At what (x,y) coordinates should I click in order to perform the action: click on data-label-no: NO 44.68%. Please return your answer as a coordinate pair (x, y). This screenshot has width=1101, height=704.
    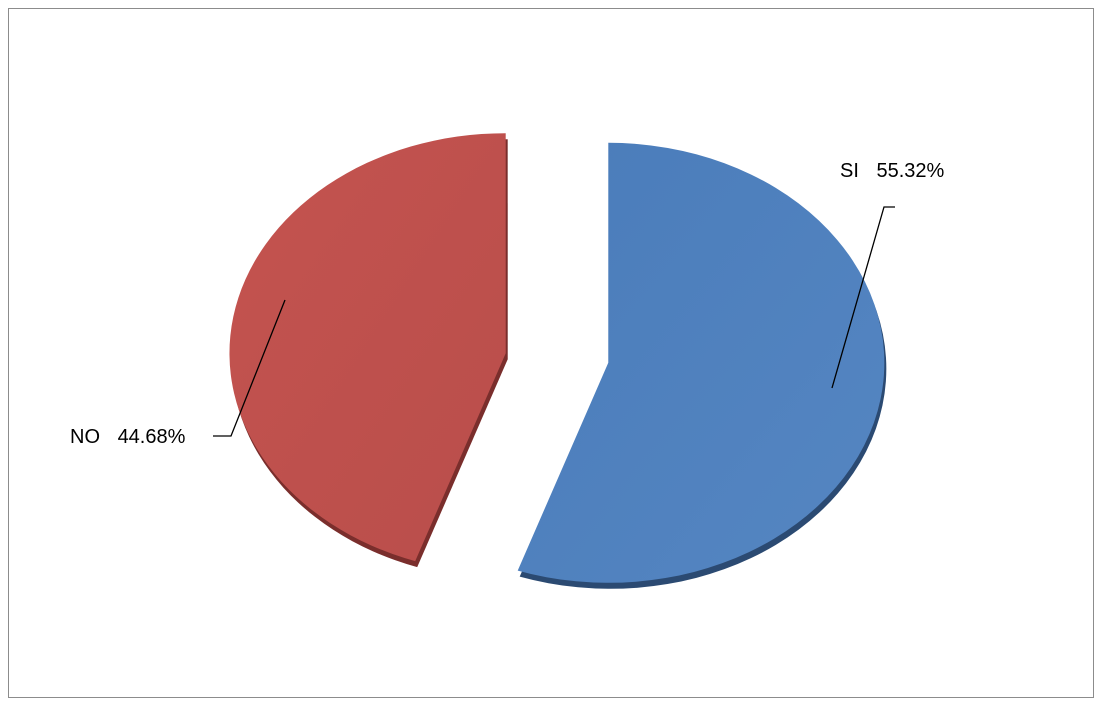
    Looking at the image, I should click on (128, 437).